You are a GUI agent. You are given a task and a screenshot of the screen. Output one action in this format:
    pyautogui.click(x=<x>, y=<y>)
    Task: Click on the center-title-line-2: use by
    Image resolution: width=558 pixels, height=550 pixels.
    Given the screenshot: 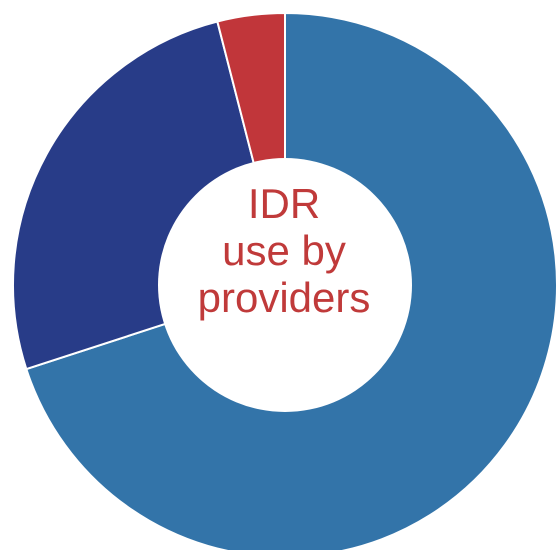 What is the action you would take?
    pyautogui.click(x=284, y=251)
    